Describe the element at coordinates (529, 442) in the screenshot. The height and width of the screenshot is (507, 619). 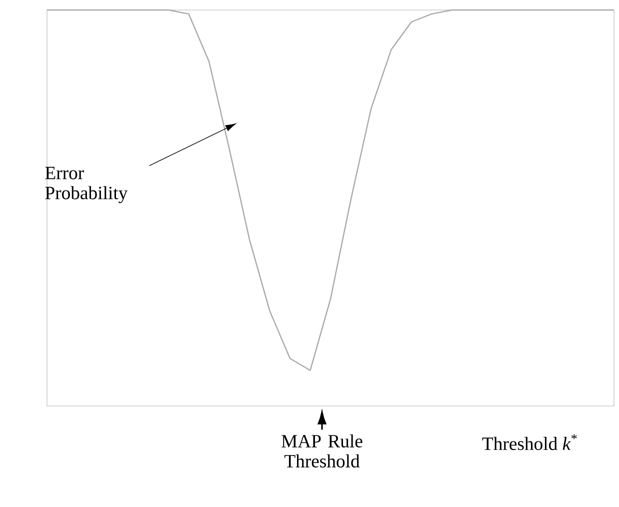
I see `x-axis-title: Threshold k$^{*}$` at that location.